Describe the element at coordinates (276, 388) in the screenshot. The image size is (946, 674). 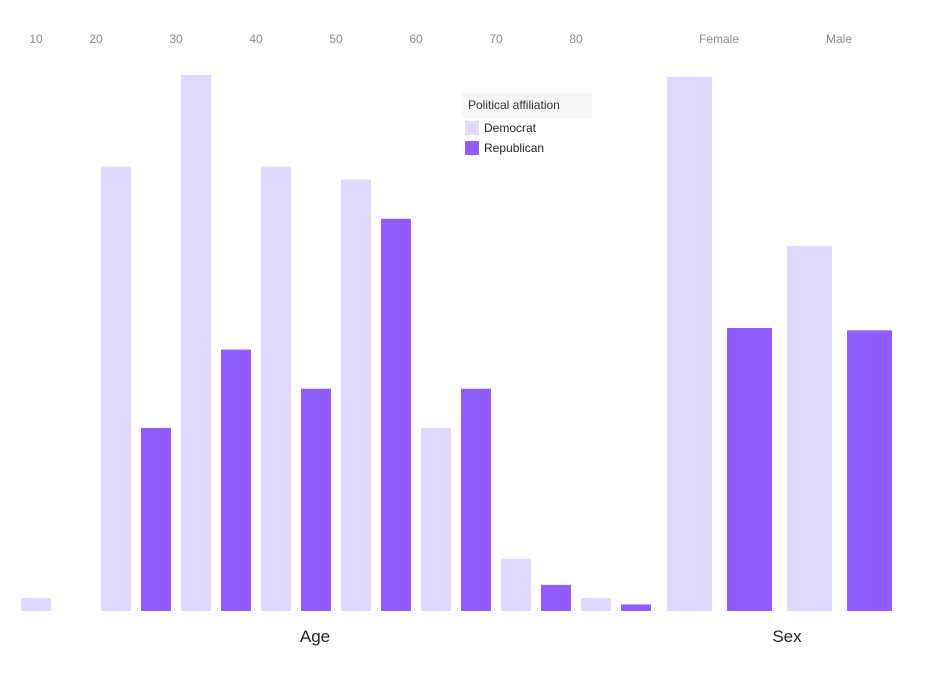
I see `age-bar-40-democrat` at that location.